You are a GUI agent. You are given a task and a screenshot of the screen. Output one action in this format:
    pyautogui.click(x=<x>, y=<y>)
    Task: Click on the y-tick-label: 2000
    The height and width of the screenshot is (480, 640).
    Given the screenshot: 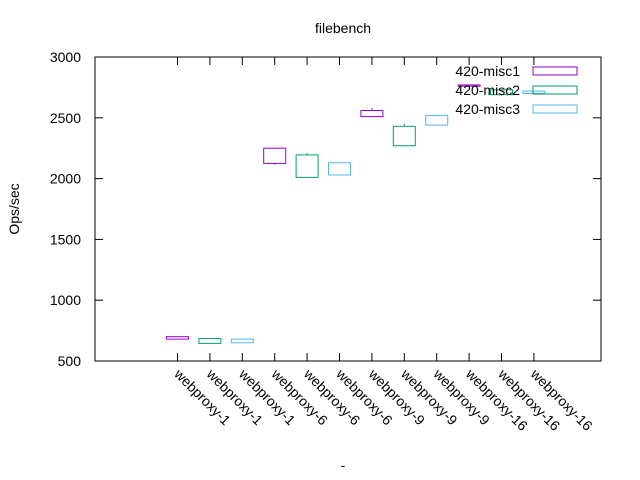 What is the action you would take?
    pyautogui.click(x=65, y=179)
    